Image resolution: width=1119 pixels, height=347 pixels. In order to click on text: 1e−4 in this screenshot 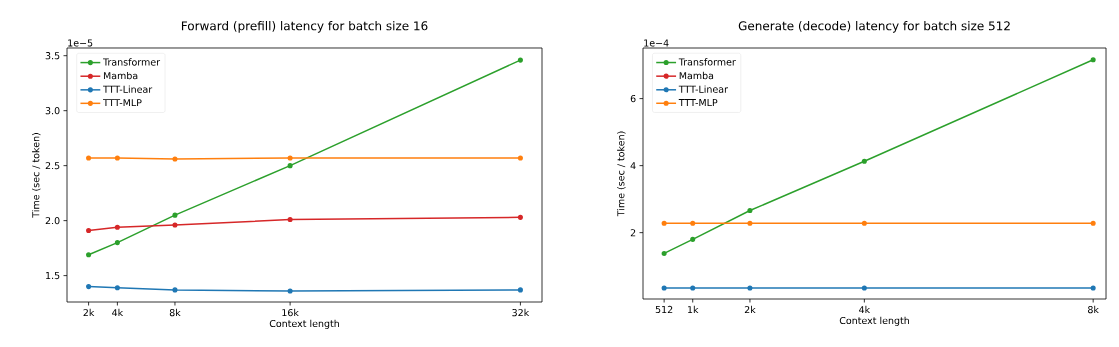, I will do `click(656, 43)`.